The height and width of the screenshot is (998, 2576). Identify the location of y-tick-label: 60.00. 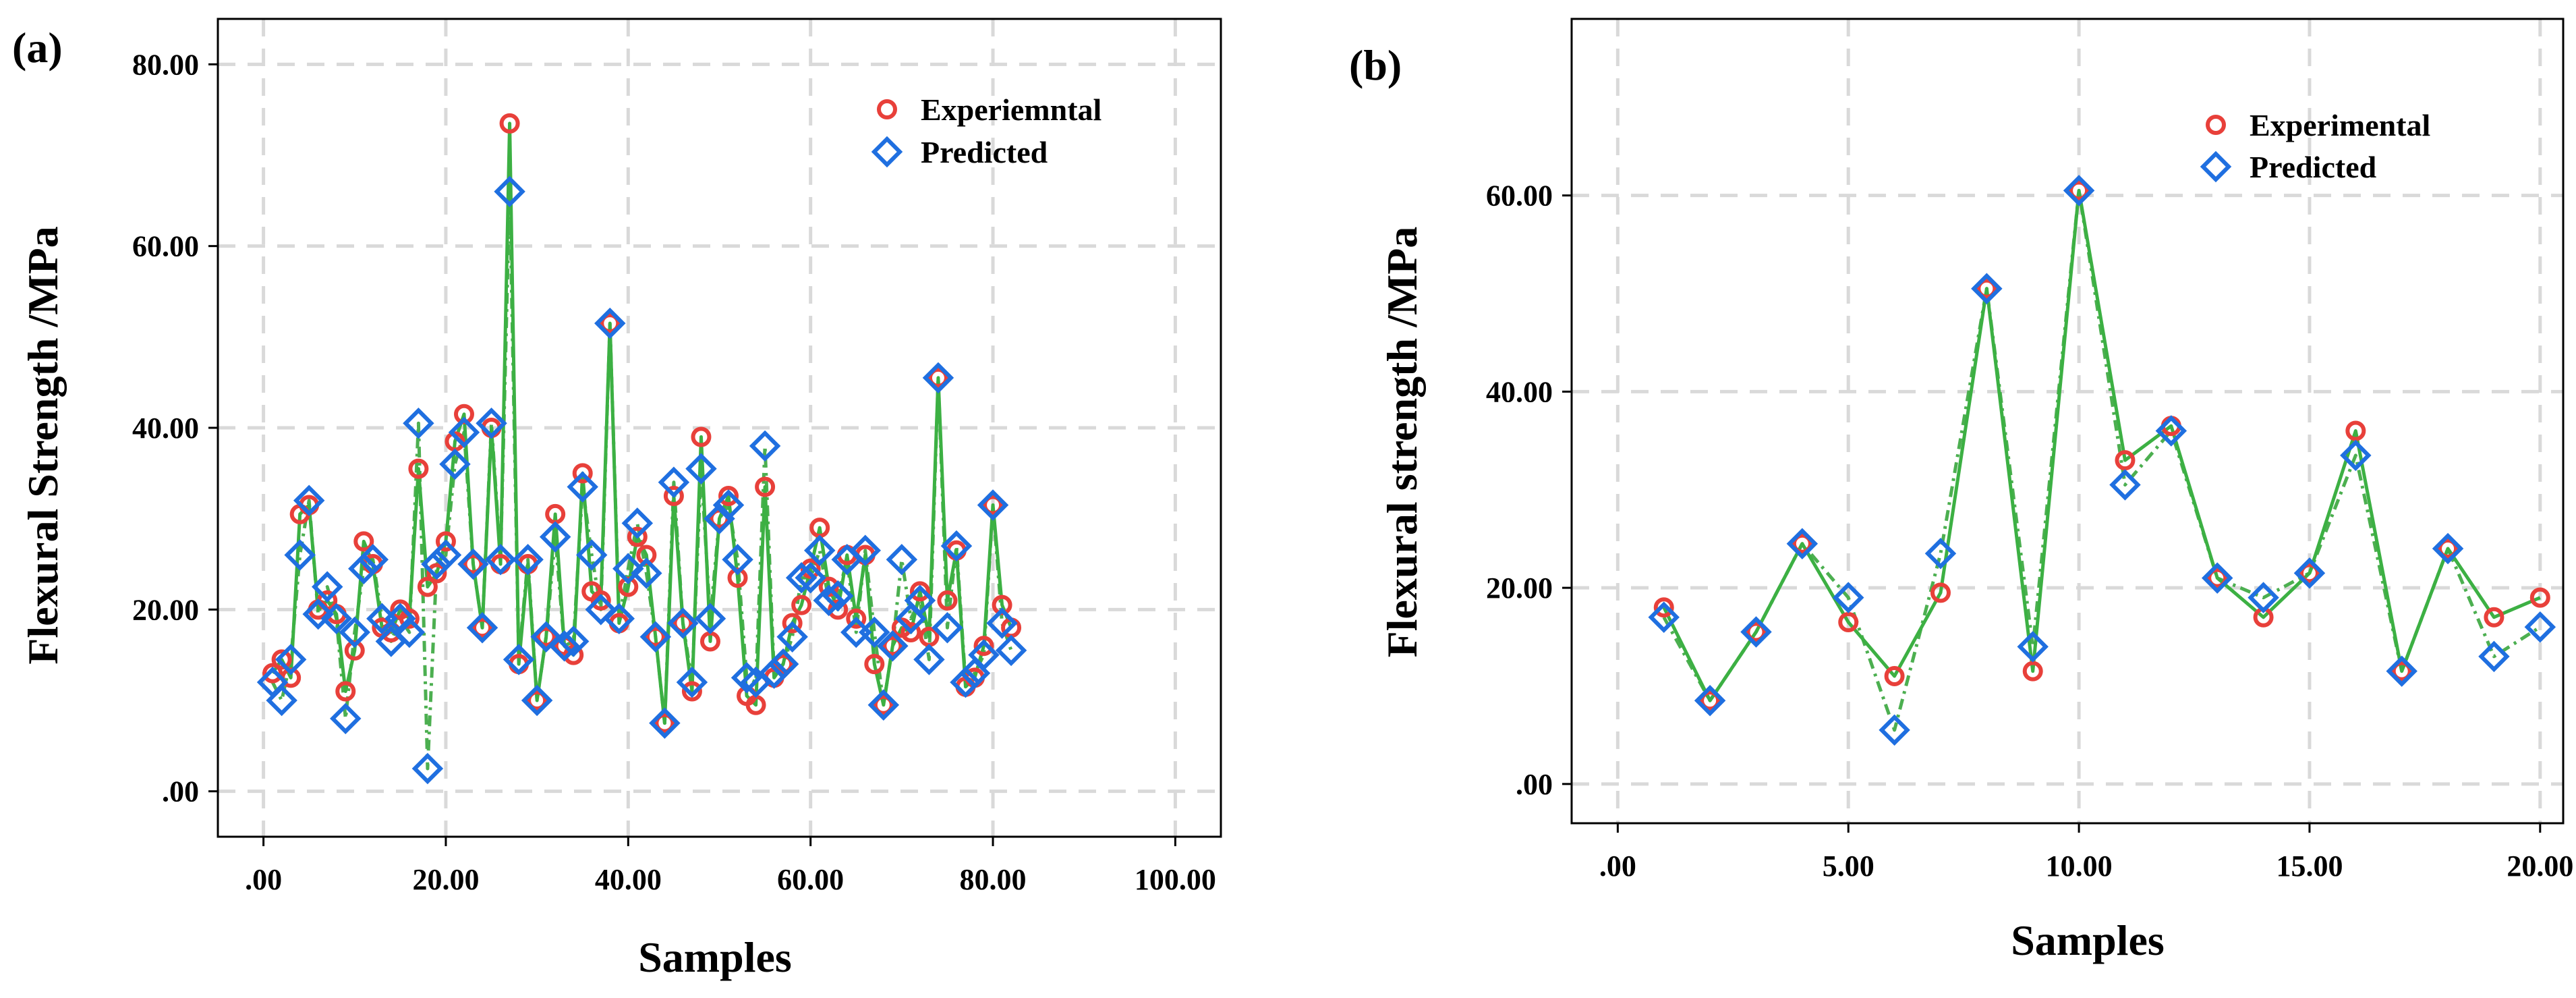
(1519, 196).